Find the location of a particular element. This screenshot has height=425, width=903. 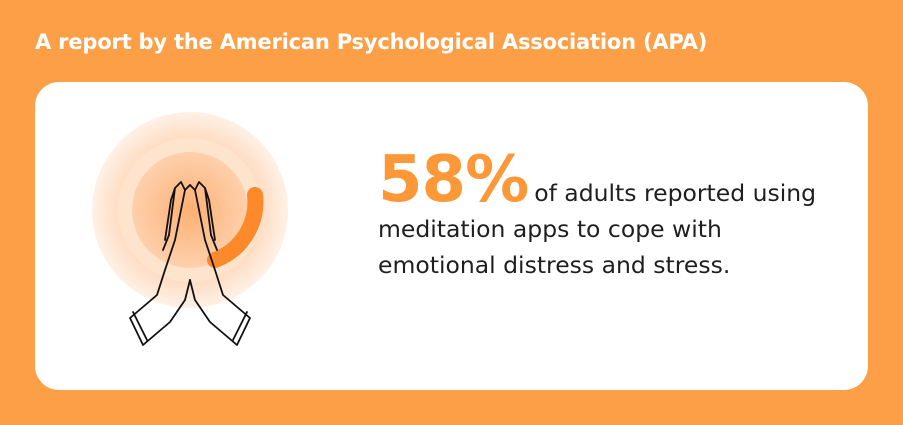

praying-hands-illustration is located at coordinates (190, 229).